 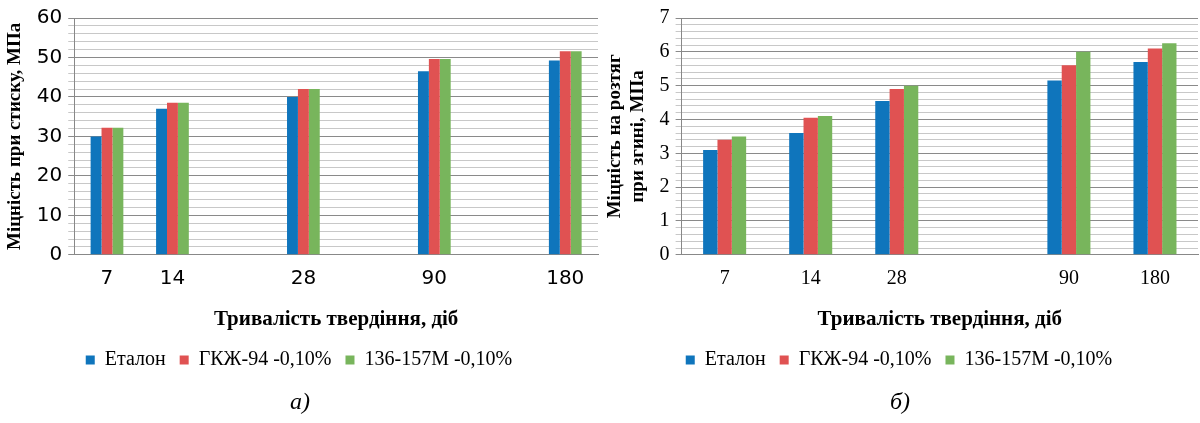 I want to click on text: б), so click(x=900, y=401).